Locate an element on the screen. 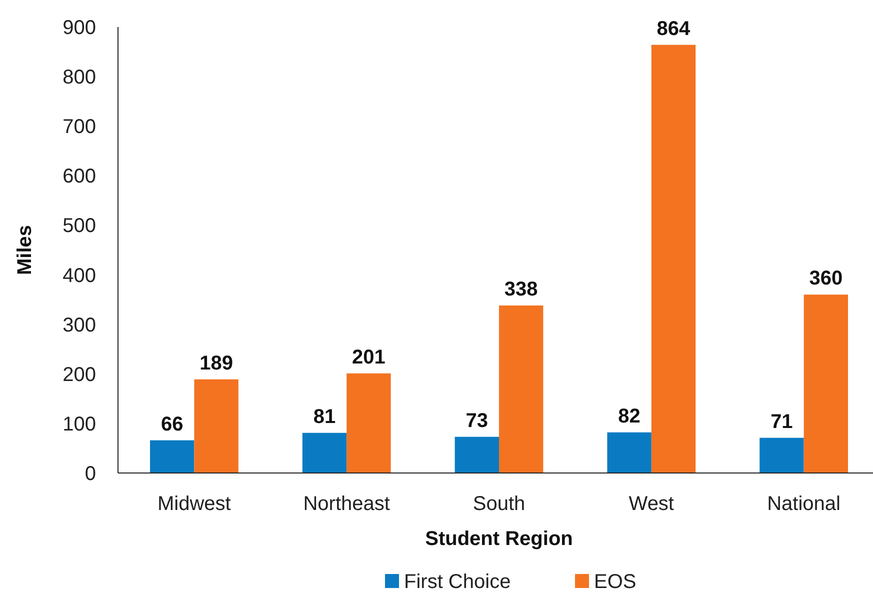 Image resolution: width=873 pixels, height=597 pixels. y-tick-label: 0 is located at coordinates (90, 474).